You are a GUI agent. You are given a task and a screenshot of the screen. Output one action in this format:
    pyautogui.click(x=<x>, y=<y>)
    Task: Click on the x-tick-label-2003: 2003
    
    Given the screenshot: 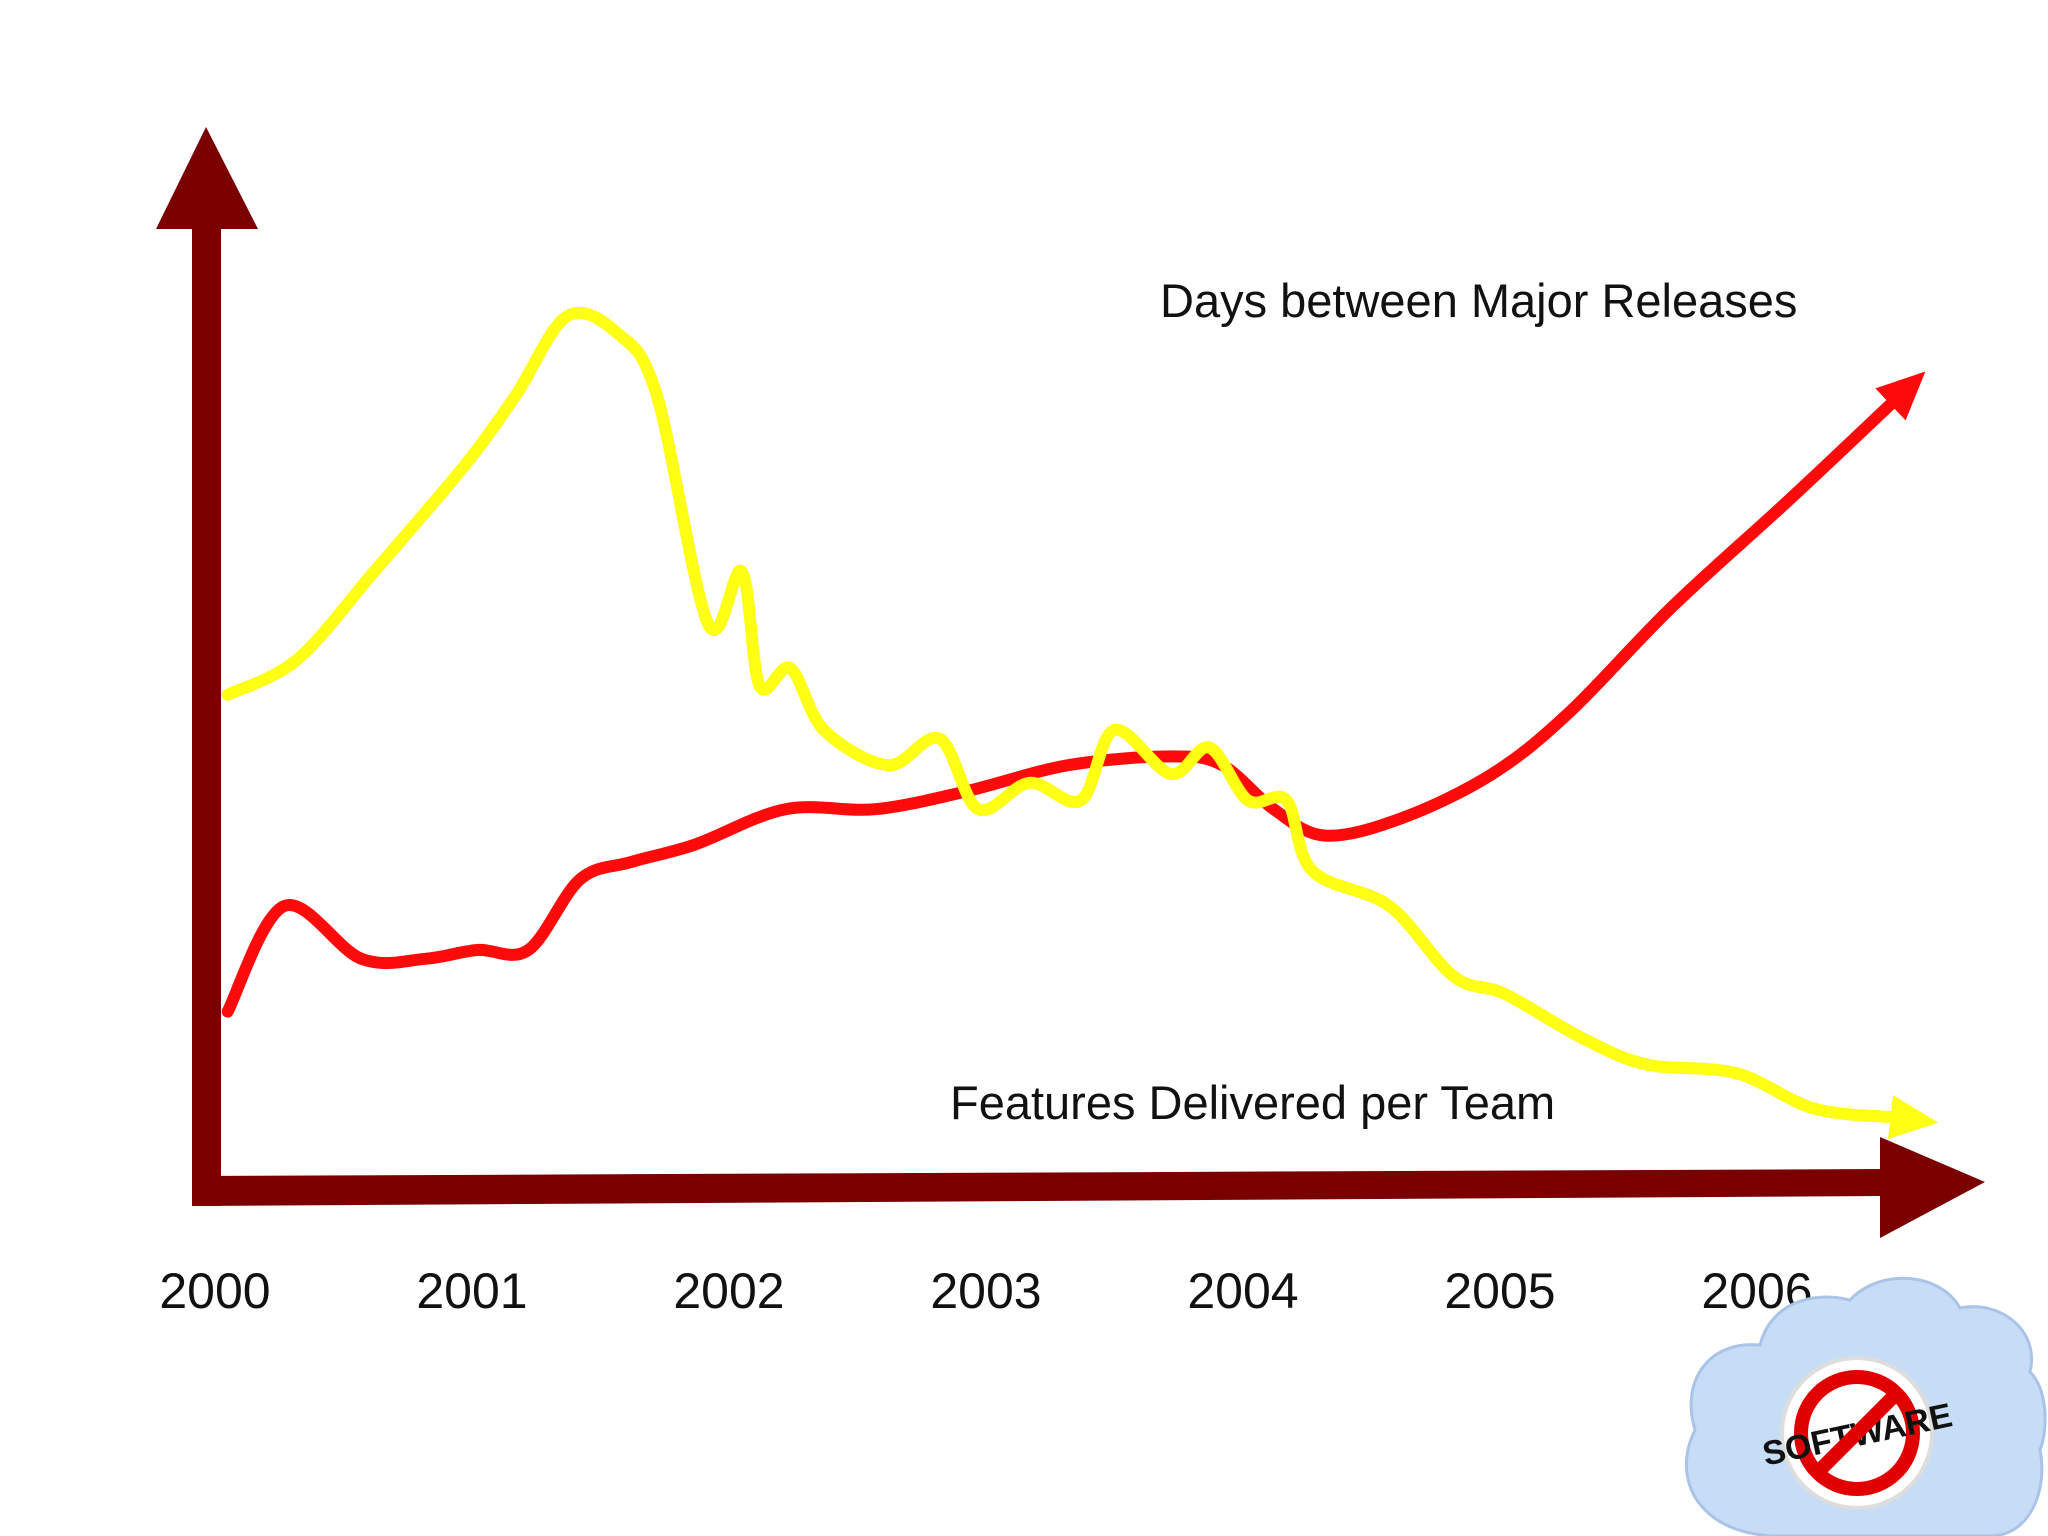 What is the action you would take?
    pyautogui.click(x=985, y=1291)
    